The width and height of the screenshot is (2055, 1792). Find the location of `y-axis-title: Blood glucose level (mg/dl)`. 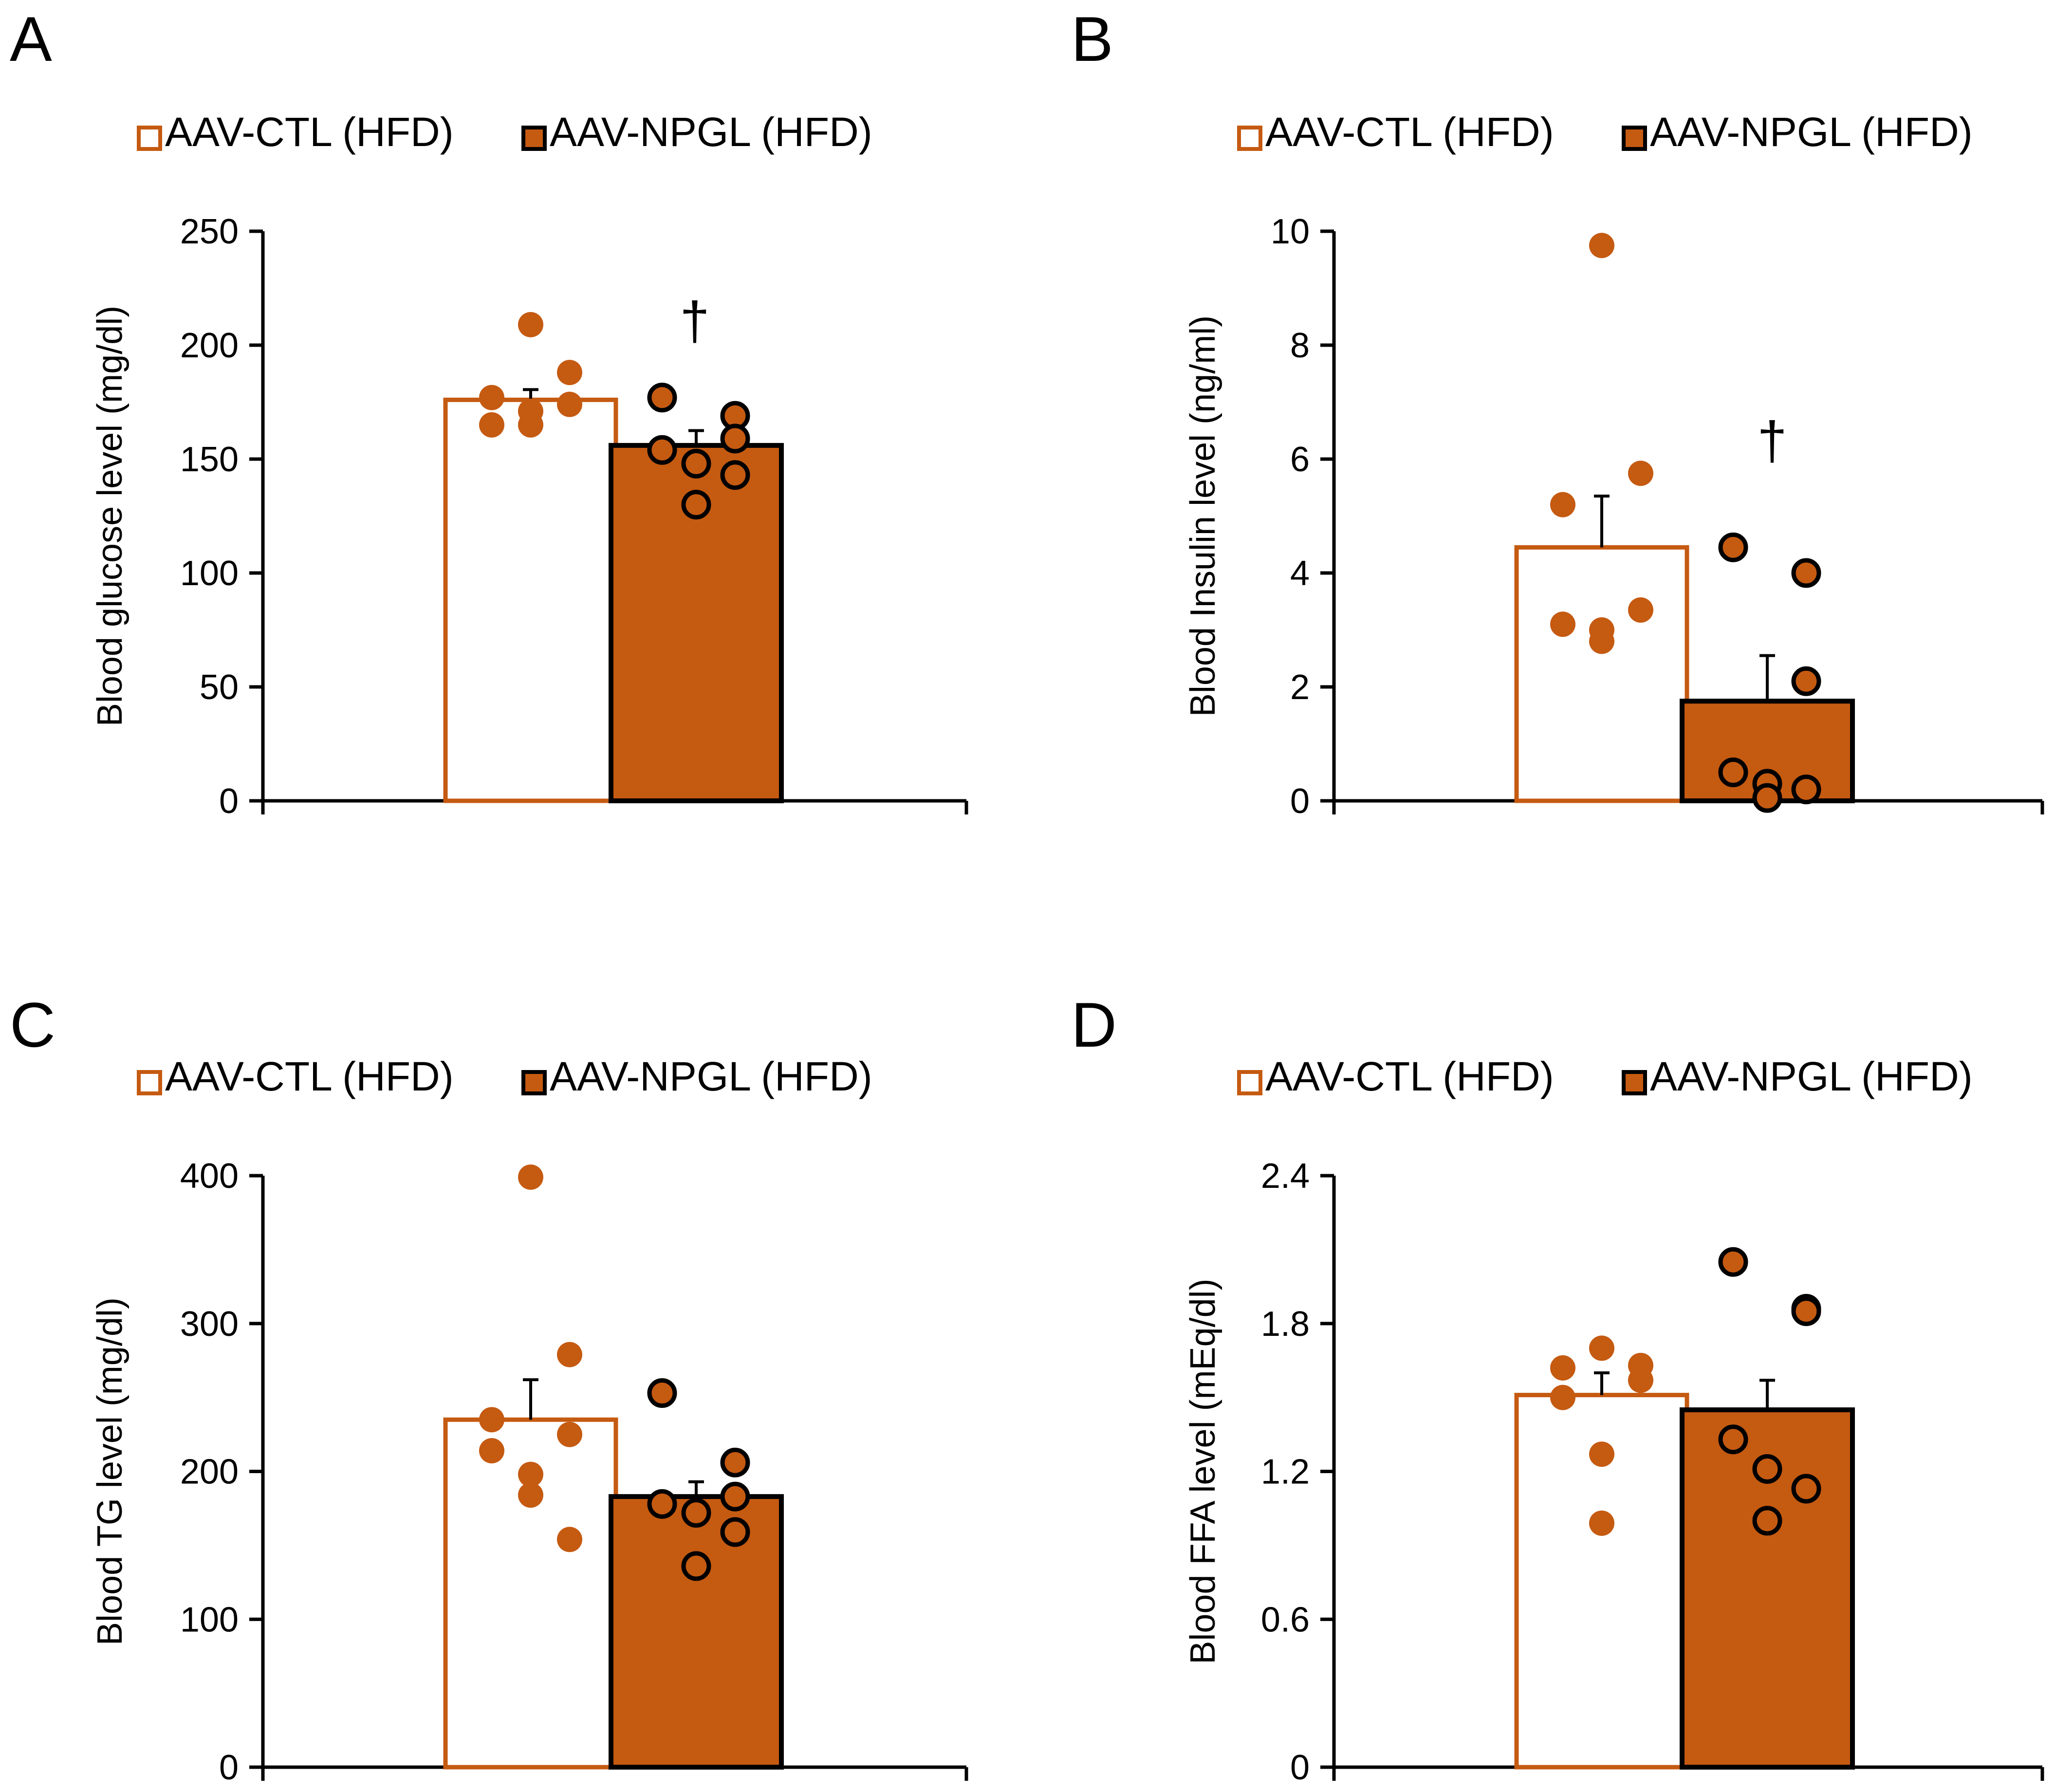

y-axis-title: Blood glucose level (mg/dl) is located at coordinates (110, 516).